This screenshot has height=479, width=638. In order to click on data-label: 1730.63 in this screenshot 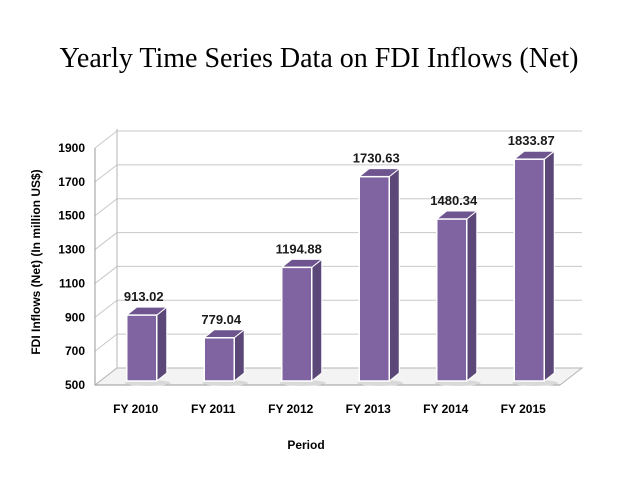, I will do `click(376, 158)`.